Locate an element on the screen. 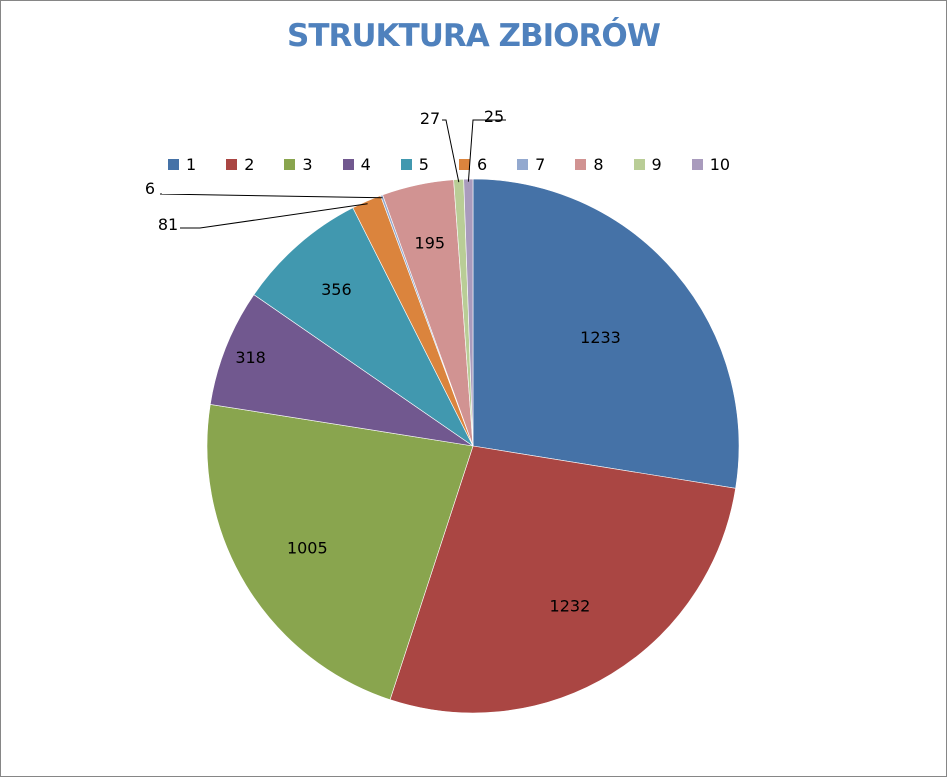 This screenshot has width=947, height=777. data-label: 81 is located at coordinates (168, 224).